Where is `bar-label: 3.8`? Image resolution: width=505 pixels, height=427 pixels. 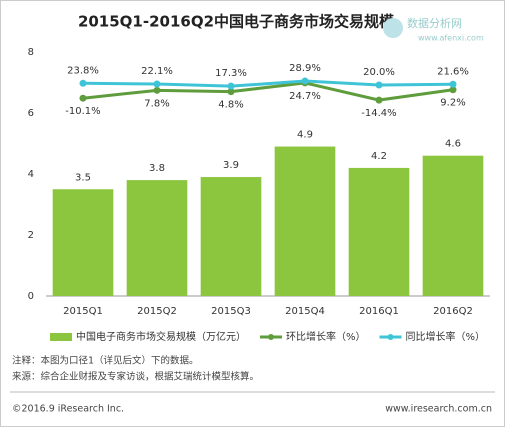
bar-label: 3.8 is located at coordinates (157, 168).